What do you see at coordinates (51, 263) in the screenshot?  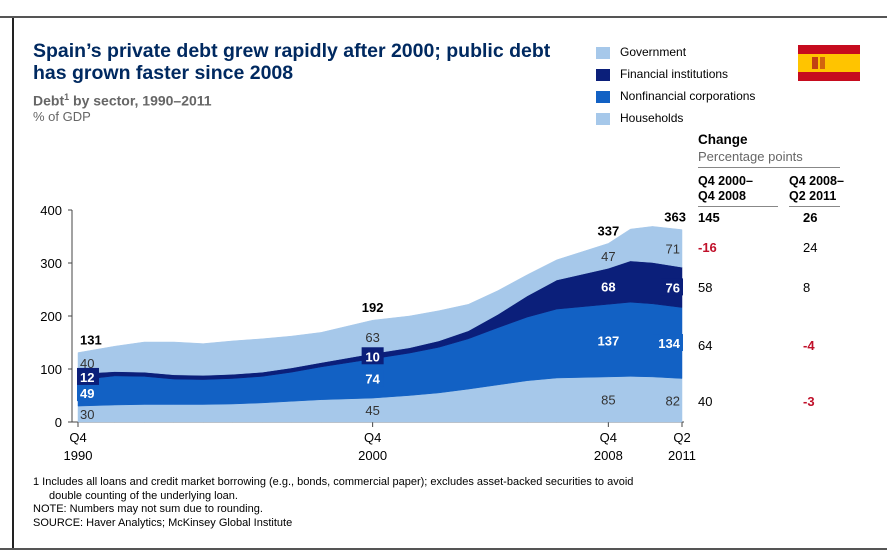 I see `y-tick-label: 300` at bounding box center [51, 263].